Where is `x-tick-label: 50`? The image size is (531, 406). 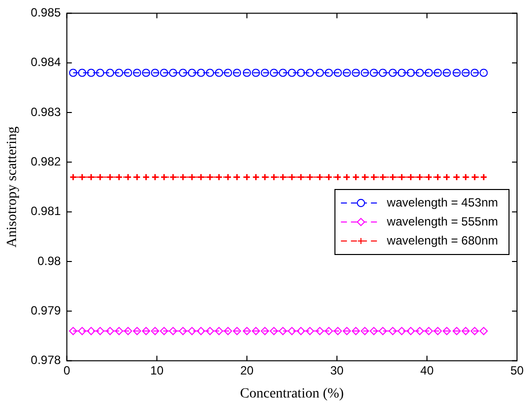 x-tick-label: 50 is located at coordinates (517, 370).